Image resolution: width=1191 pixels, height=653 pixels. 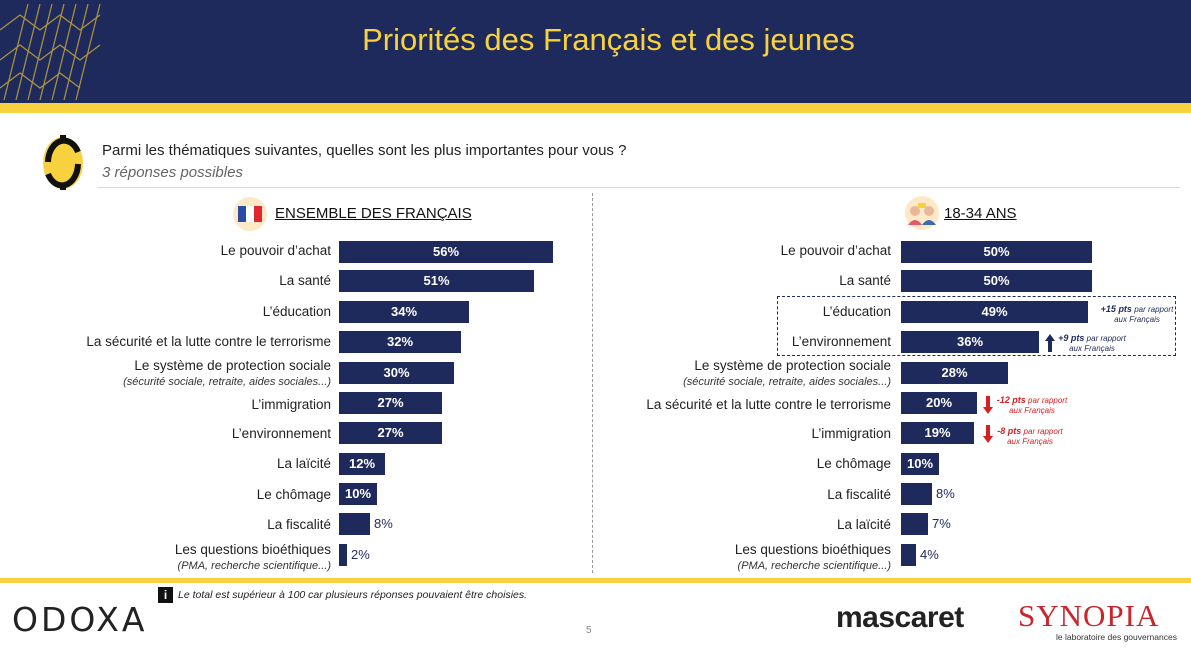 I want to click on left-label-5: L’immigration, so click(x=291, y=404).